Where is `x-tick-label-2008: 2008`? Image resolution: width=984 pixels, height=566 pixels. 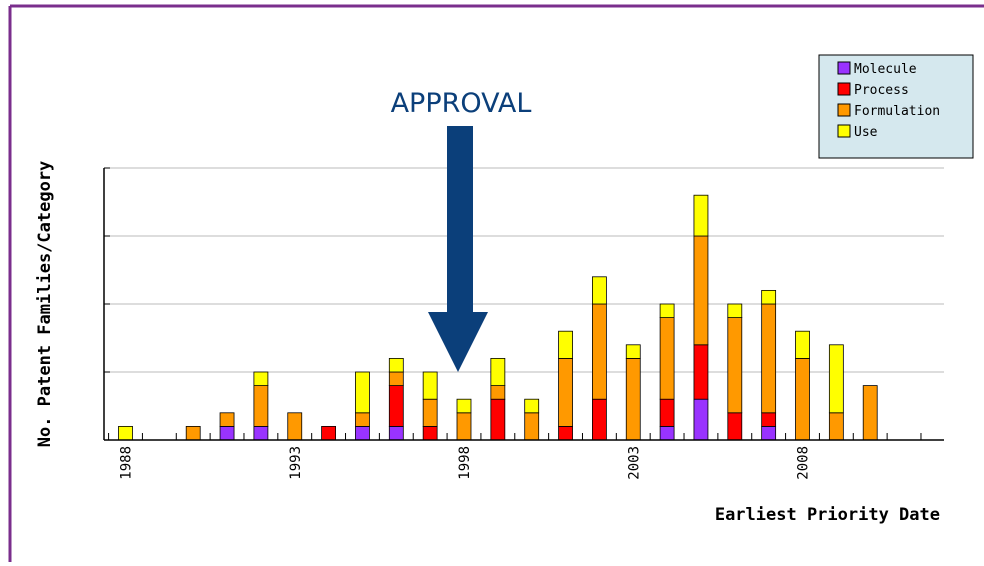
x-tick-label-2008: 2008 is located at coordinates (804, 463).